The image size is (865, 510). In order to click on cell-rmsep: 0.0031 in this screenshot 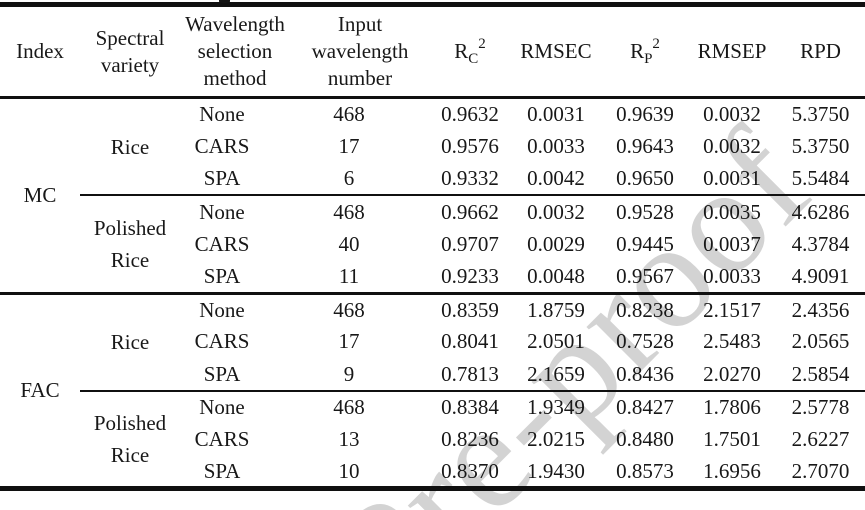, I will do `click(732, 179)`.